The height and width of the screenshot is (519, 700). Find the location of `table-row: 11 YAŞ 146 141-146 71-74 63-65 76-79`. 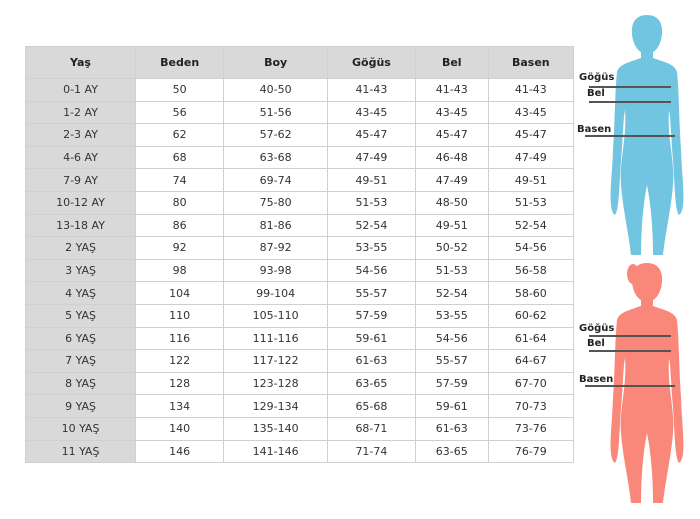

table-row: 11 YAŞ 146 141-146 71-74 63-65 76-79 is located at coordinates (299, 451).